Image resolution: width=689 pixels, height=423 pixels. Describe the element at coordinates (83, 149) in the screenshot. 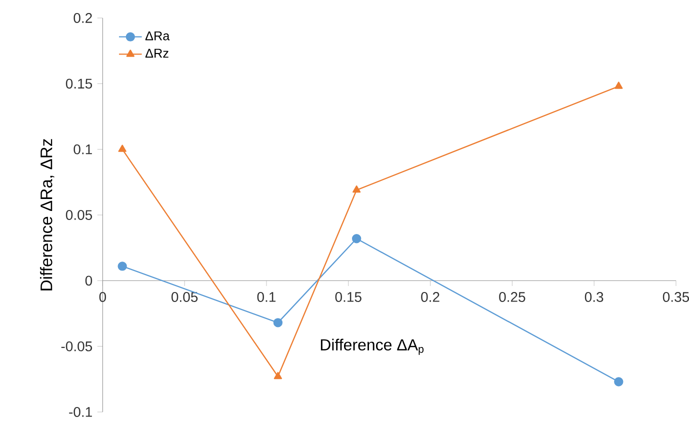

I see `y-tick-label: 0.1` at that location.